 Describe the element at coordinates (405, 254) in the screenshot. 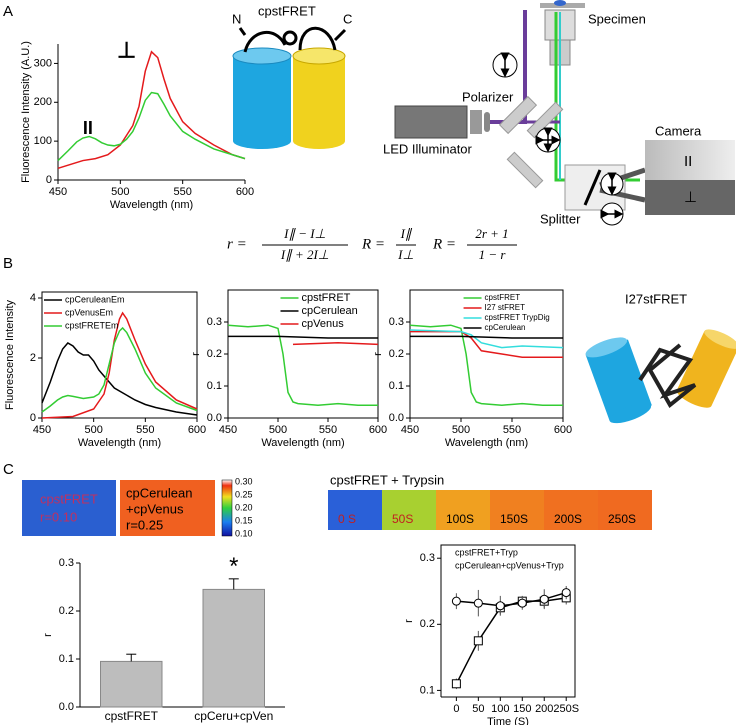

I see `formula-text: I⊥` at that location.